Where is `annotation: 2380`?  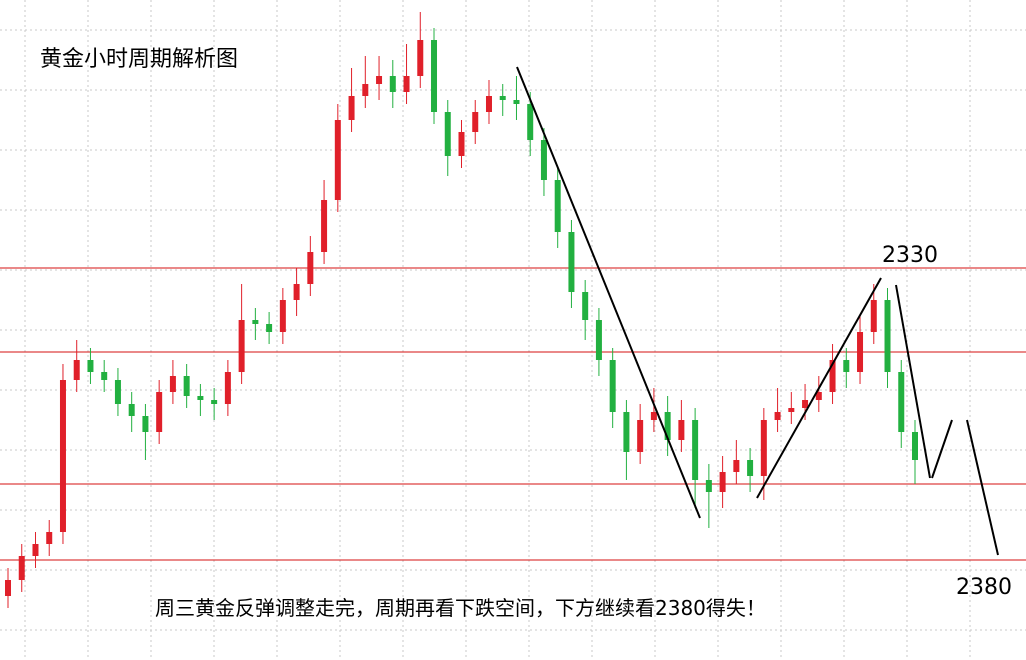
annotation: 2380 is located at coordinates (984, 587).